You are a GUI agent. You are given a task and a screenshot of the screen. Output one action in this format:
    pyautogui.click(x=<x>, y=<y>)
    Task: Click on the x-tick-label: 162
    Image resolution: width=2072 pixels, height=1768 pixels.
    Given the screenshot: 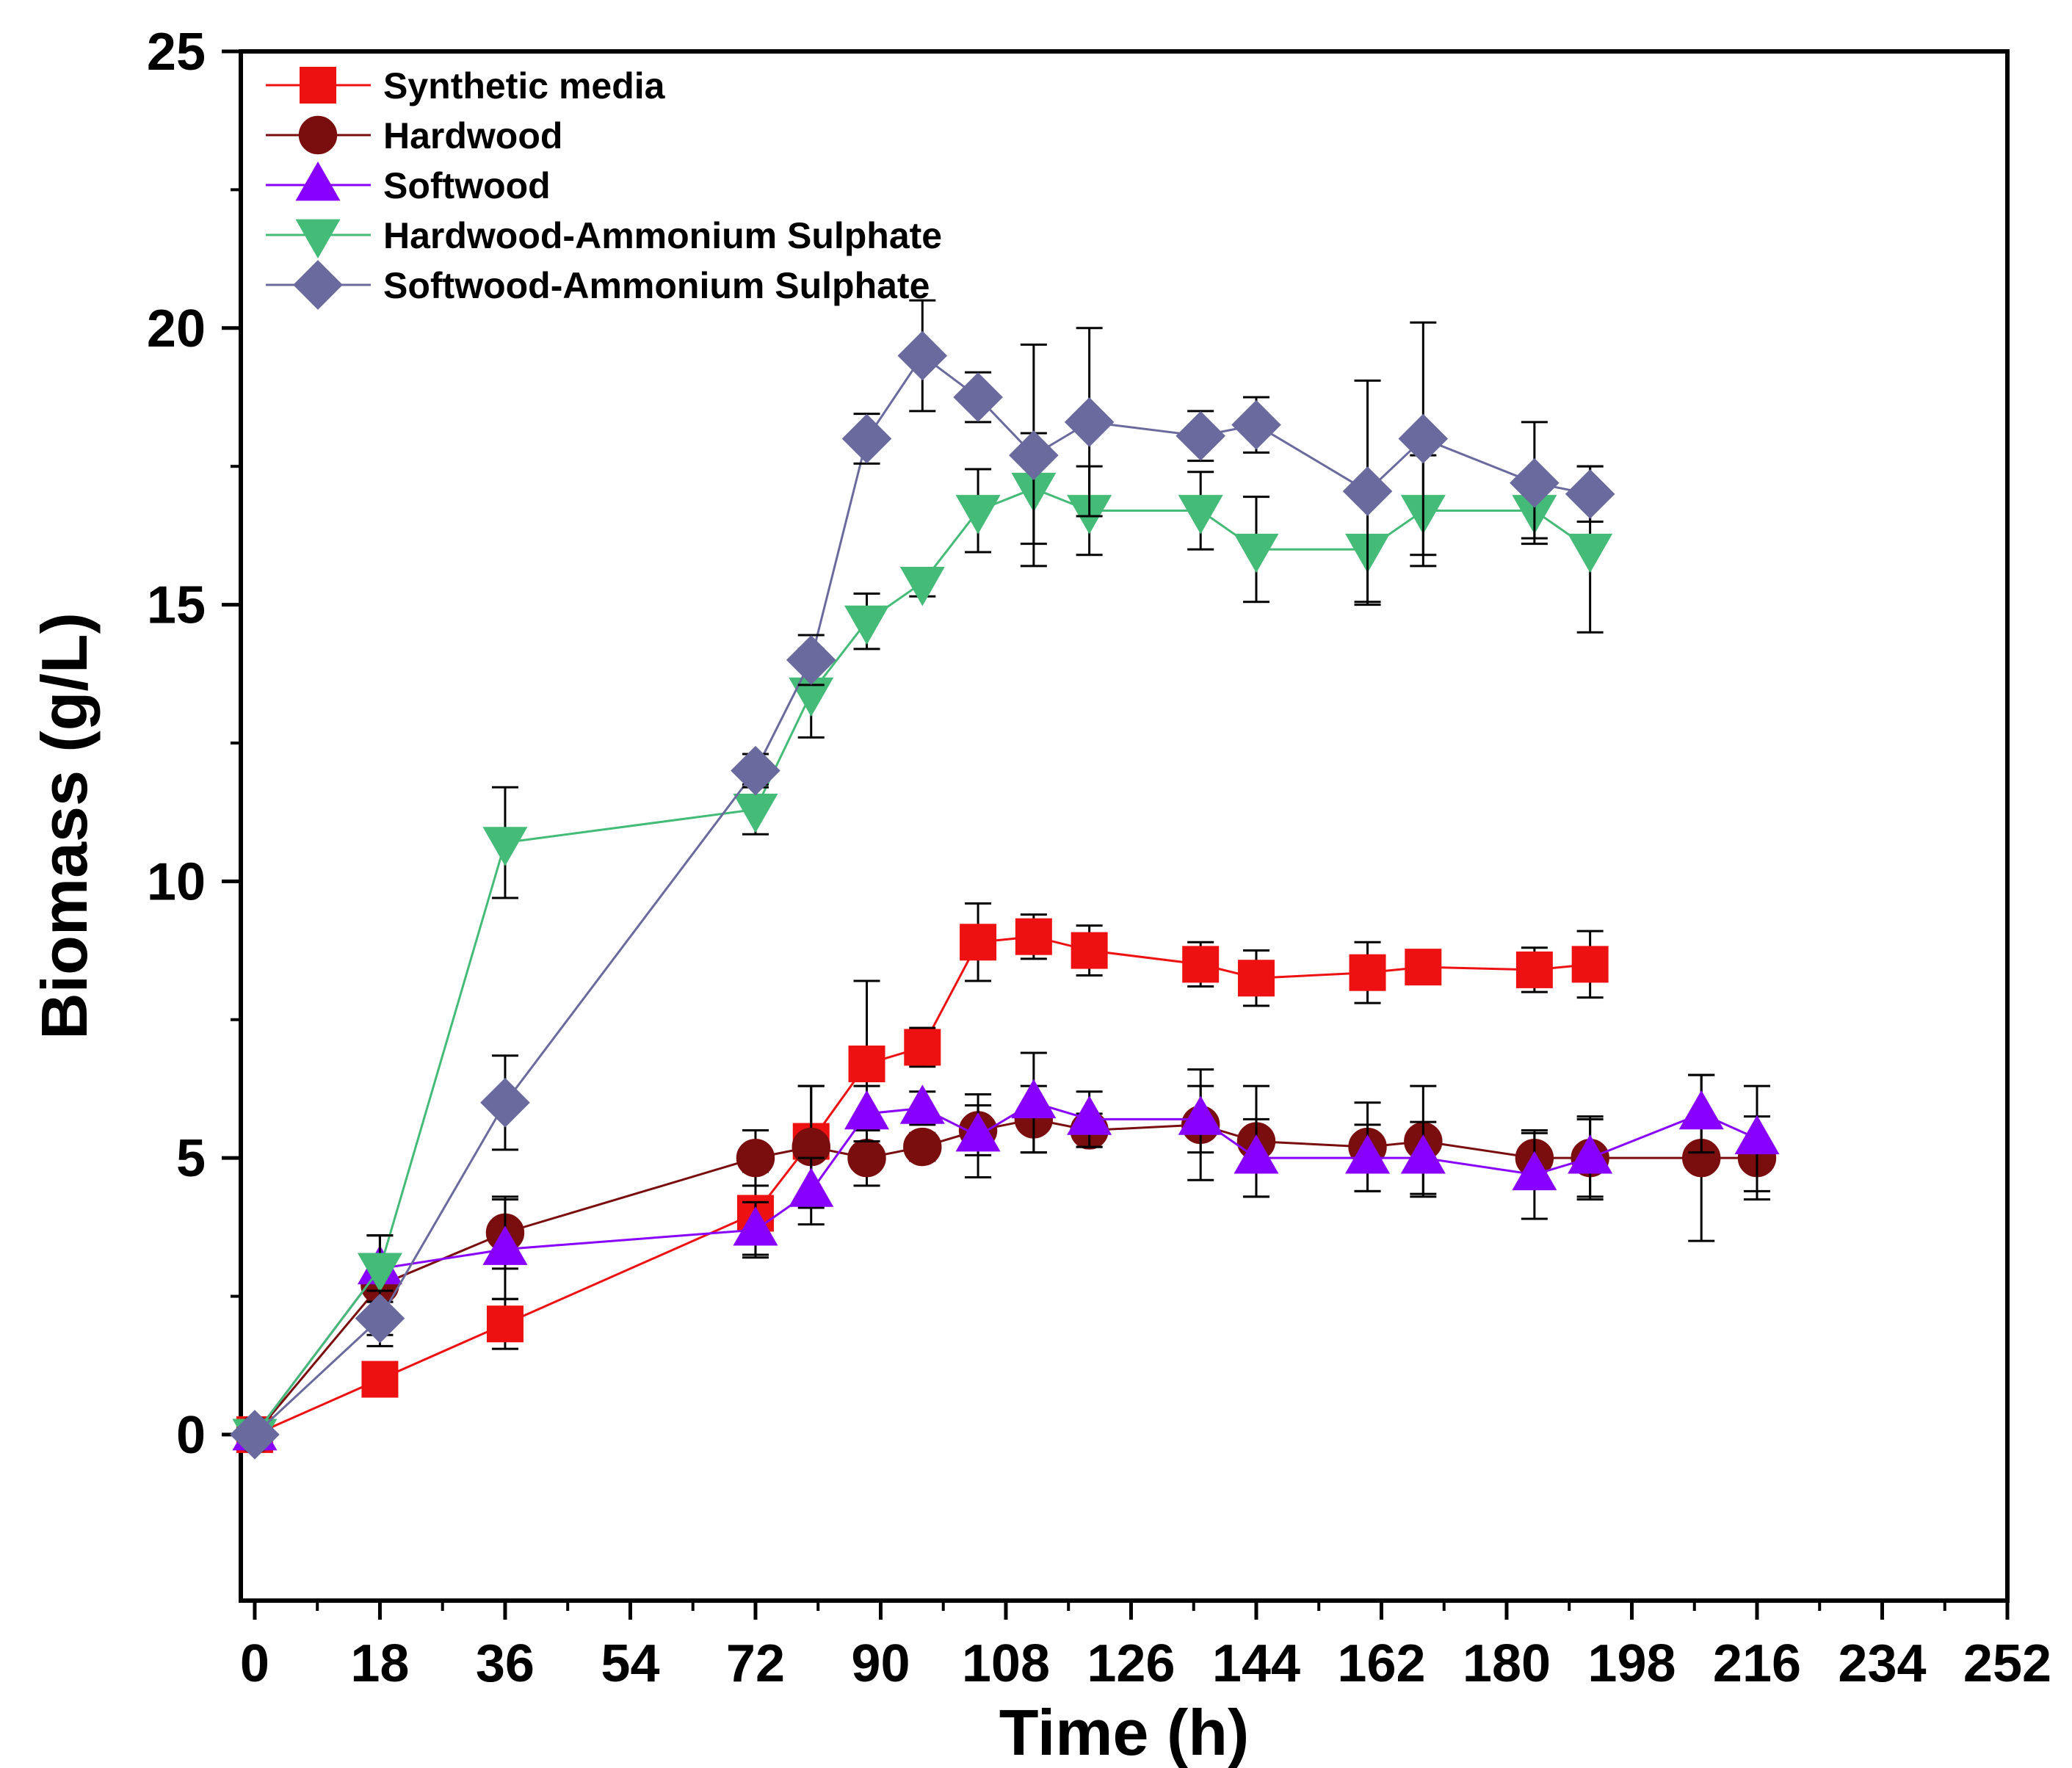 What is the action you would take?
    pyautogui.click(x=1381, y=1663)
    